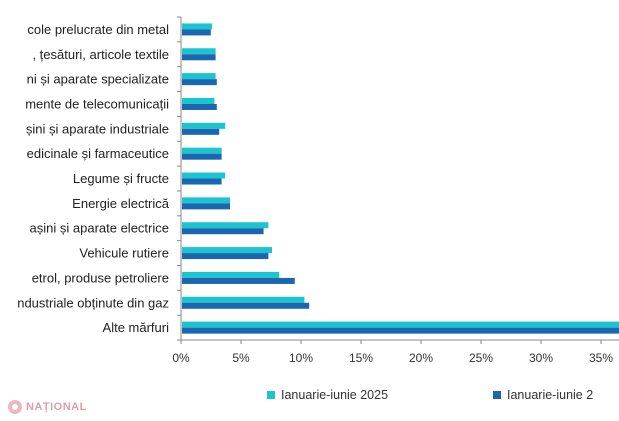 The width and height of the screenshot is (619, 421). What do you see at coordinates (100, 277) in the screenshot?
I see `category-label: etrol, produse petroliere` at bounding box center [100, 277].